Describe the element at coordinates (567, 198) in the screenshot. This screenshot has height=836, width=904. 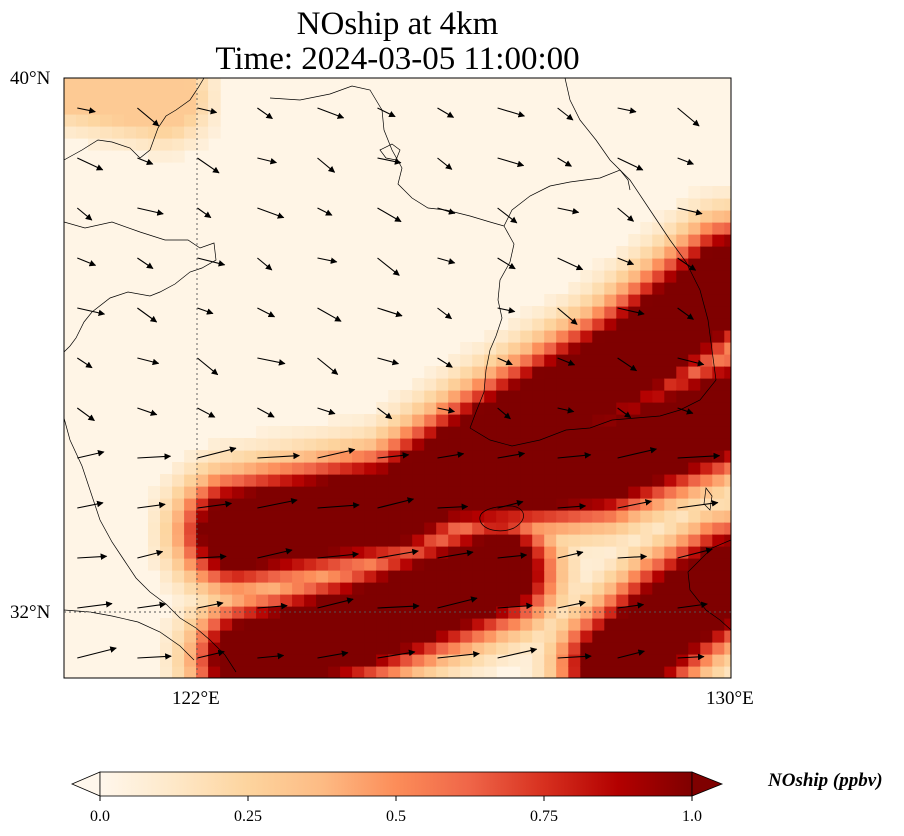
I see `river-border` at that location.